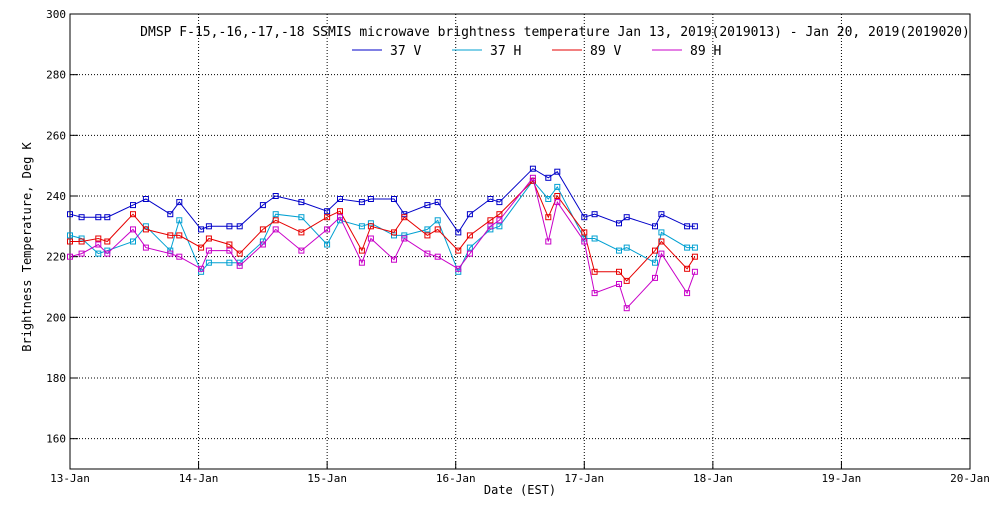 Image resolution: width=1000 pixels, height=505 pixels. Describe the element at coordinates (56, 14) in the screenshot. I see `y-tick-label: 300` at that location.